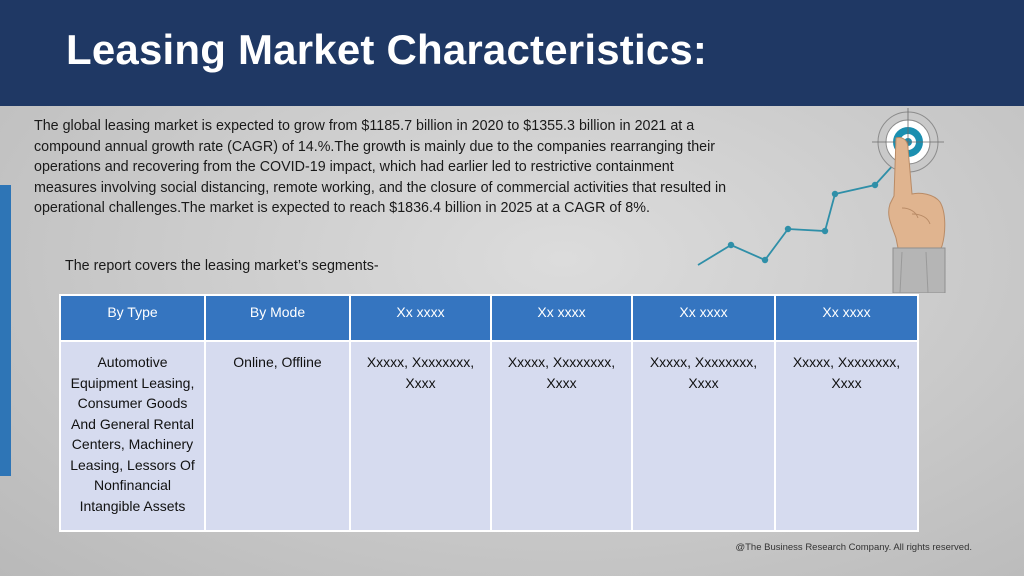 The width and height of the screenshot is (1024, 576). I want to click on growth-line-icon, so click(805, 208).